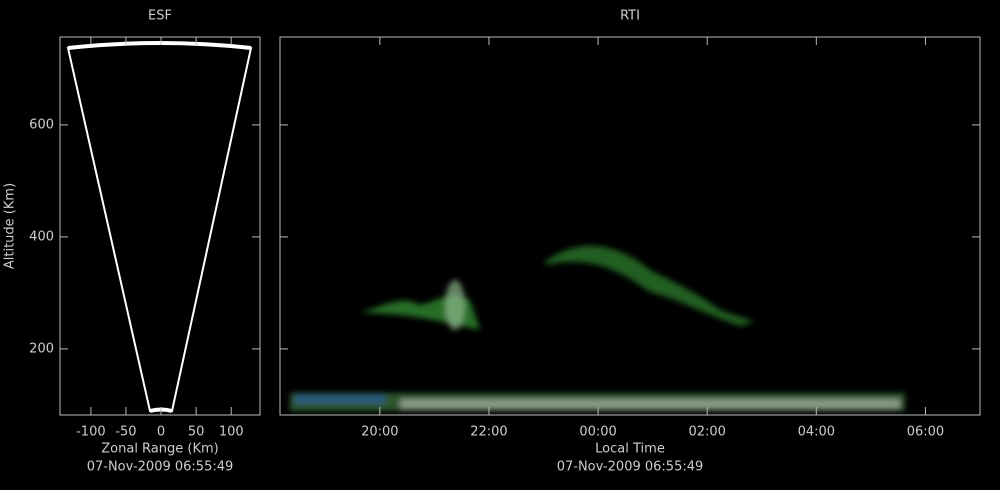 The height and width of the screenshot is (490, 1000). What do you see at coordinates (159, 449) in the screenshot?
I see `x-axis-label: Zonal Range (Km)` at bounding box center [159, 449].